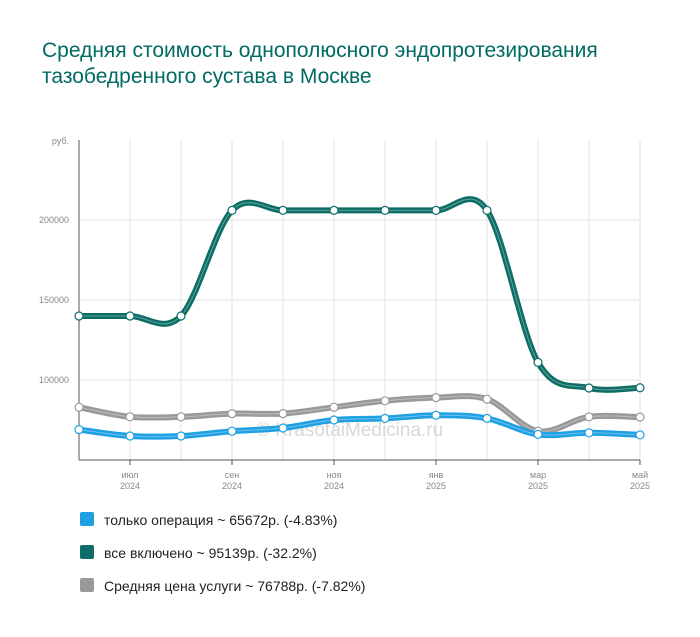 The width and height of the screenshot is (700, 637). Describe the element at coordinates (54, 220) in the screenshot. I see `y-tick-label: 200000` at that location.